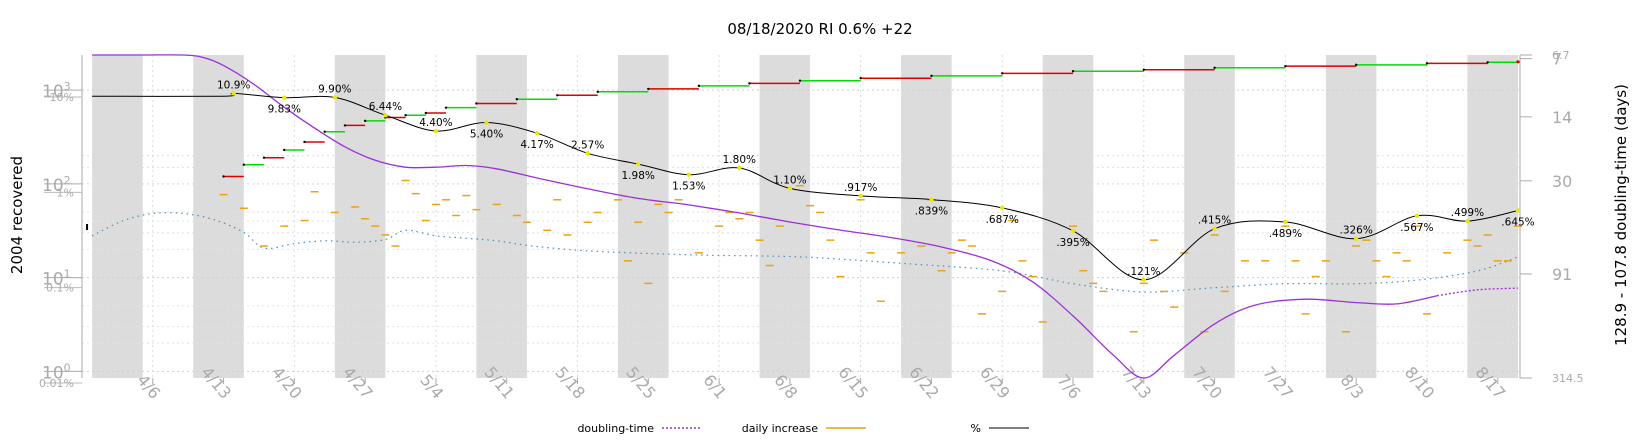 Image resolution: width=1640 pixels, height=440 pixels. What do you see at coordinates (995, 383) in the screenshot?
I see `x-tick-label: 6/29` at bounding box center [995, 383].